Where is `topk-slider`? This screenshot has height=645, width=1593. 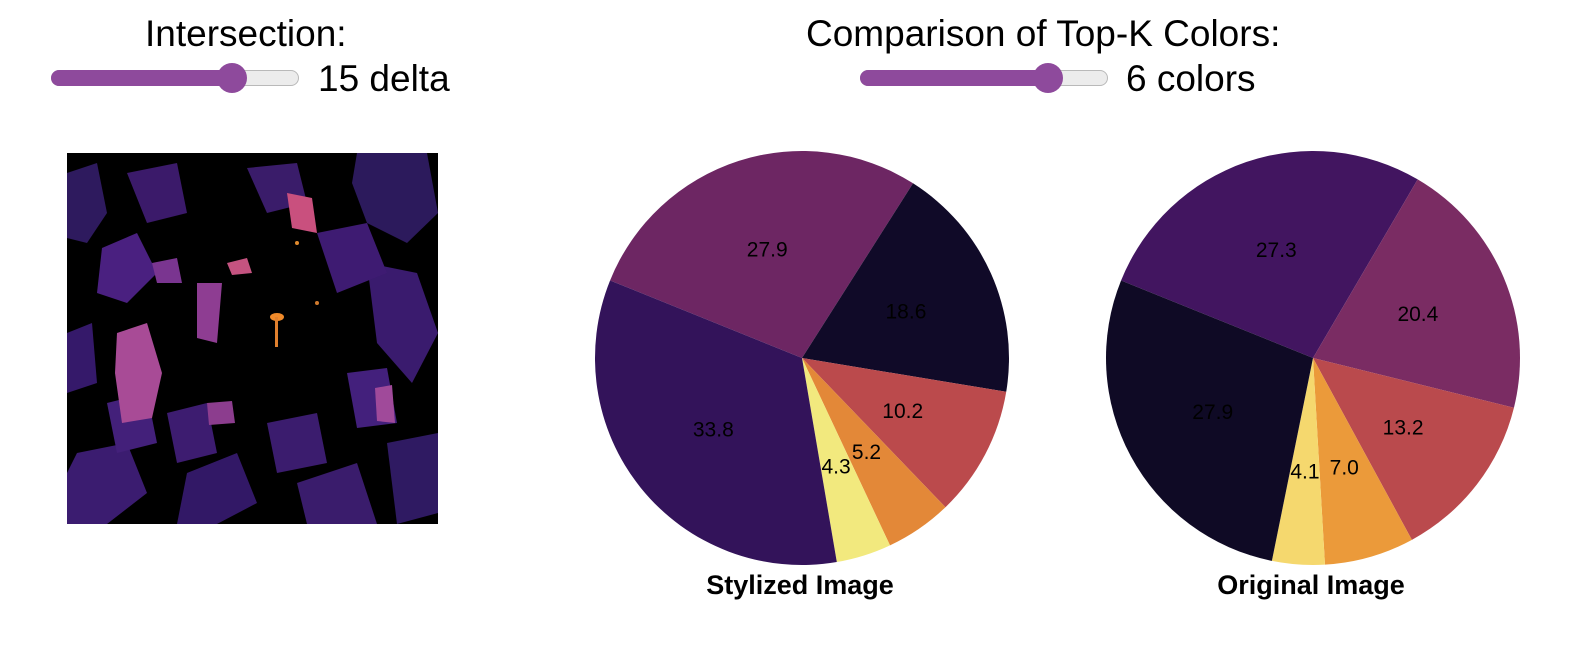 topk-slider is located at coordinates (984, 78).